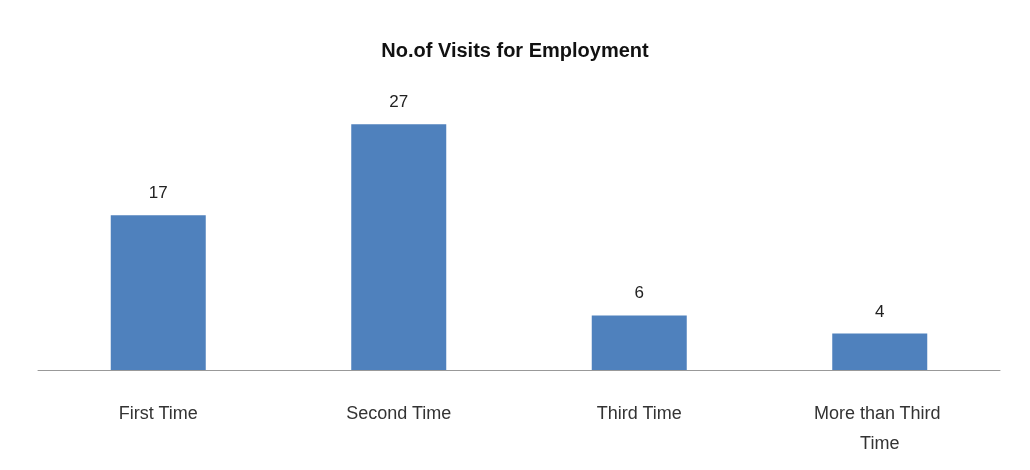 Image resolution: width=1030 pixels, height=470 pixels. I want to click on data-label: 4, so click(880, 311).